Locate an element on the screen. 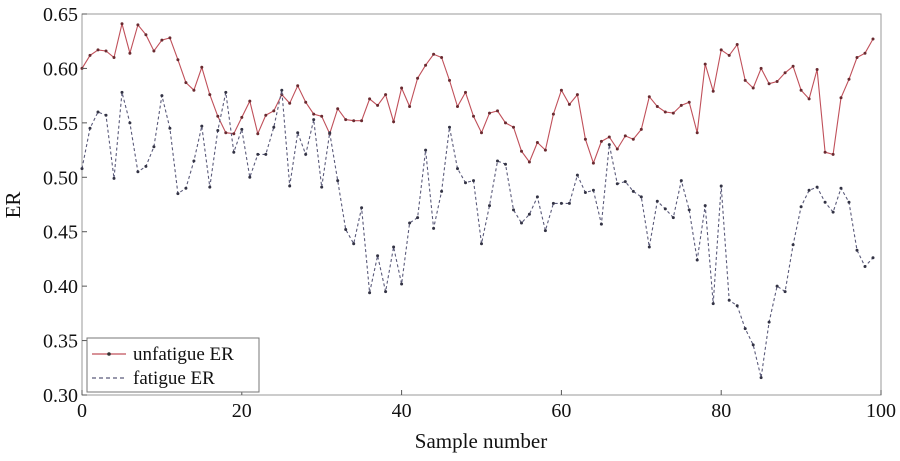  y-tick-label: 0.30 is located at coordinates (60, 396).